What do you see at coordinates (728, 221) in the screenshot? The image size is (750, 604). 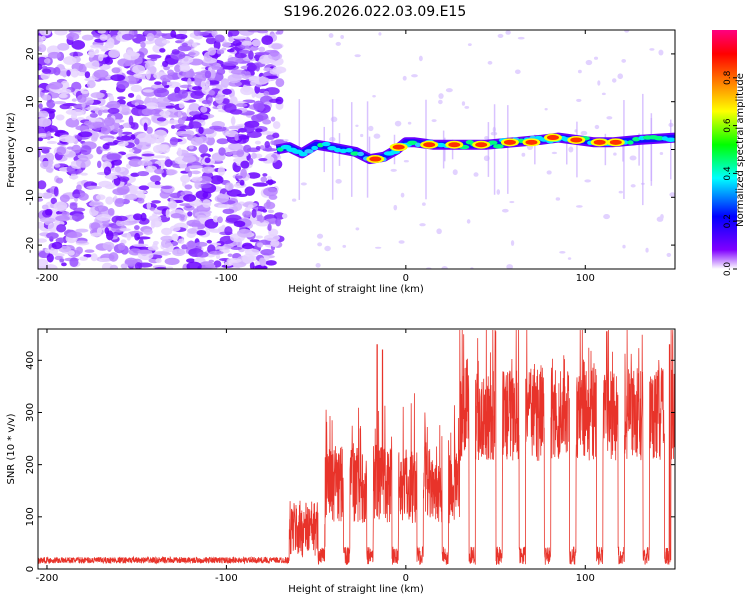 I see `colorbar-tick-label: 0.2` at bounding box center [728, 221].